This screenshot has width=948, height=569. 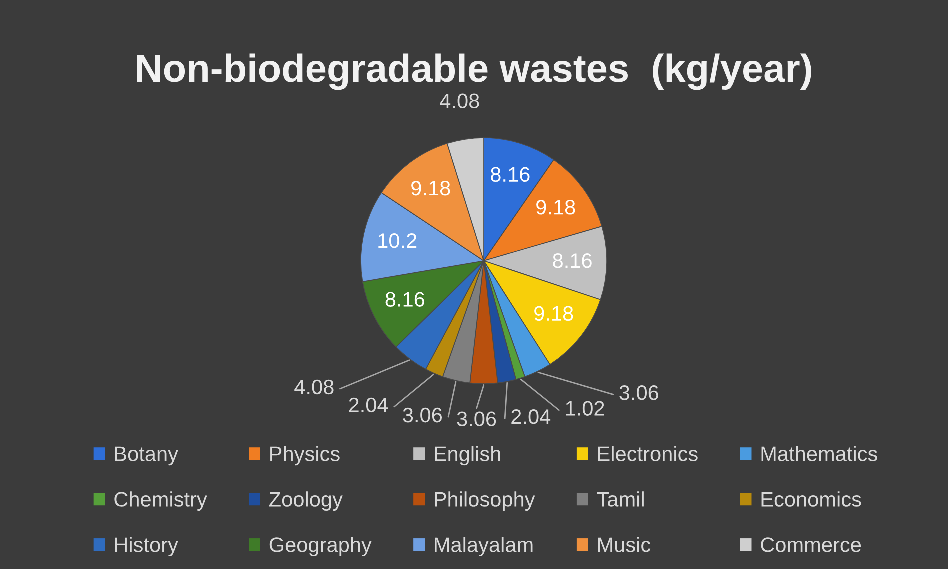 I want to click on legend-label: Commerce, so click(x=811, y=545).